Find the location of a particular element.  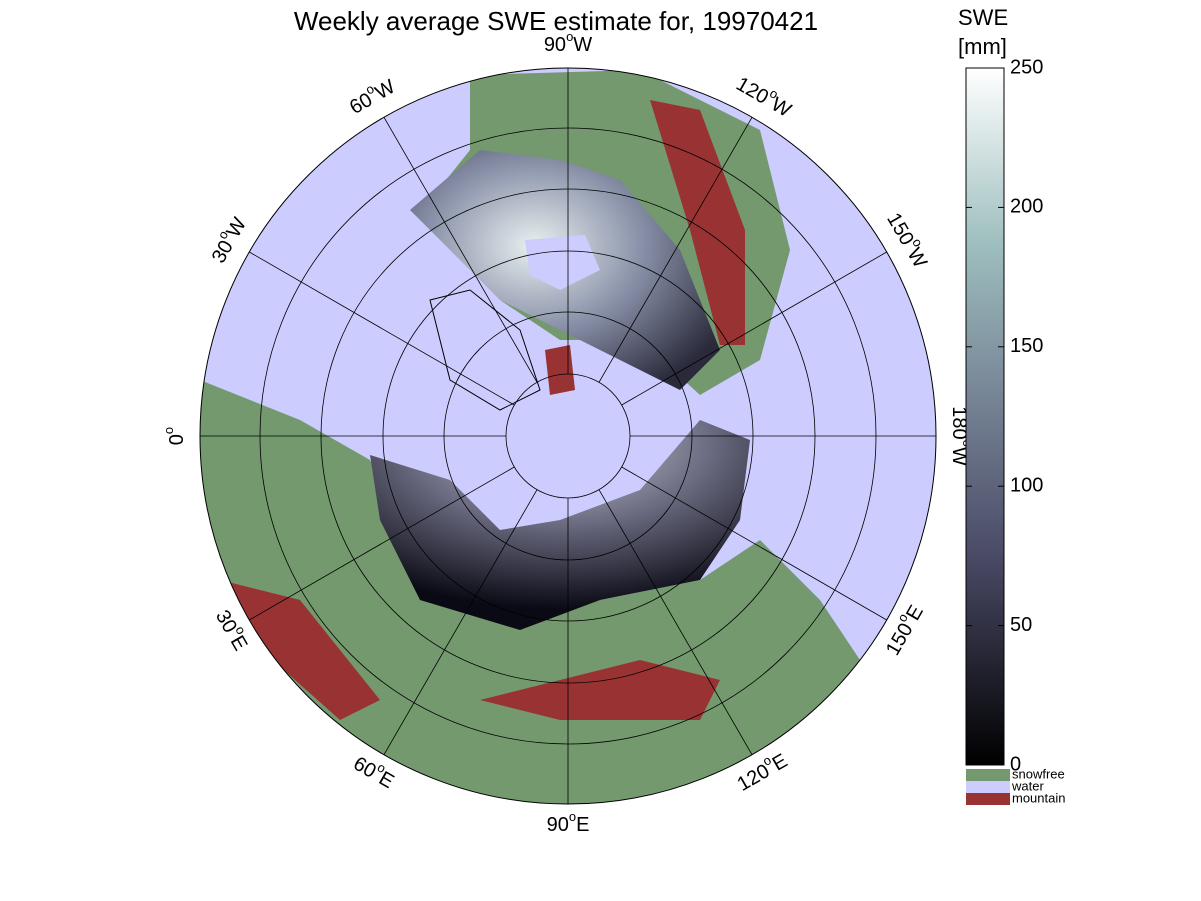

colorbar-ticks: 0 50 100 150 200 250 is located at coordinates (1004, 415).